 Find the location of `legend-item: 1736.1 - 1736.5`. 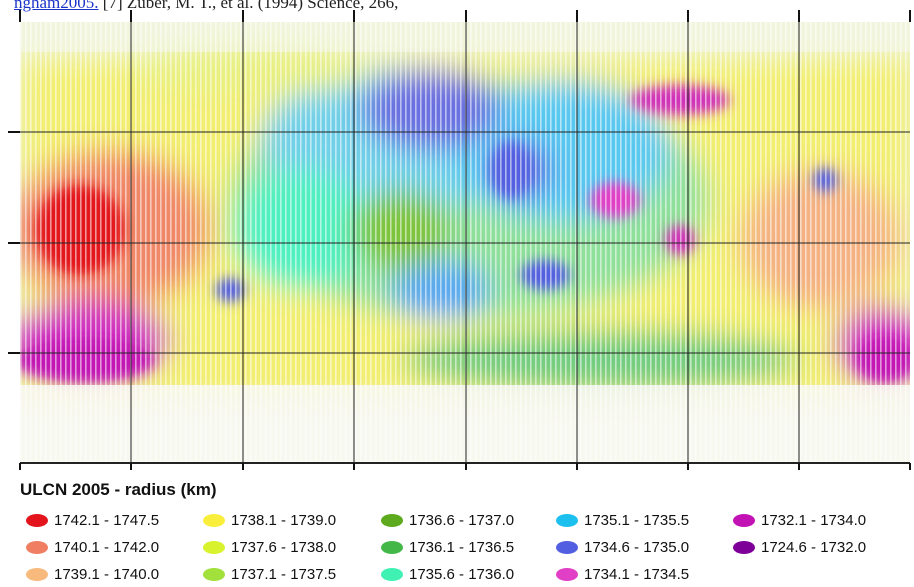

legend-item: 1736.1 - 1736.5 is located at coordinates (447, 547).